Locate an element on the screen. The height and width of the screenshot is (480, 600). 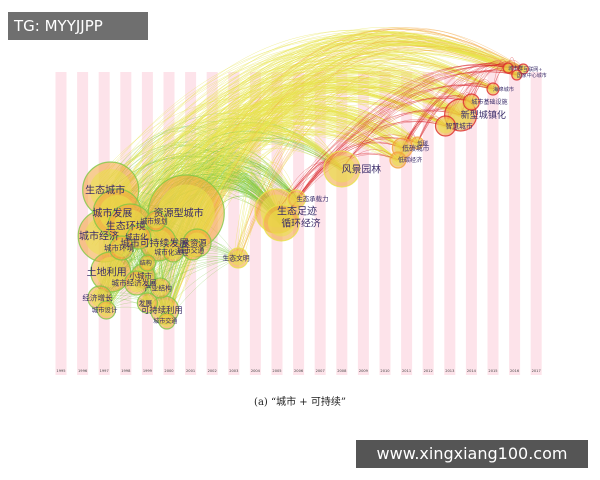
year-tick-label: 1997 is located at coordinates (104, 371).